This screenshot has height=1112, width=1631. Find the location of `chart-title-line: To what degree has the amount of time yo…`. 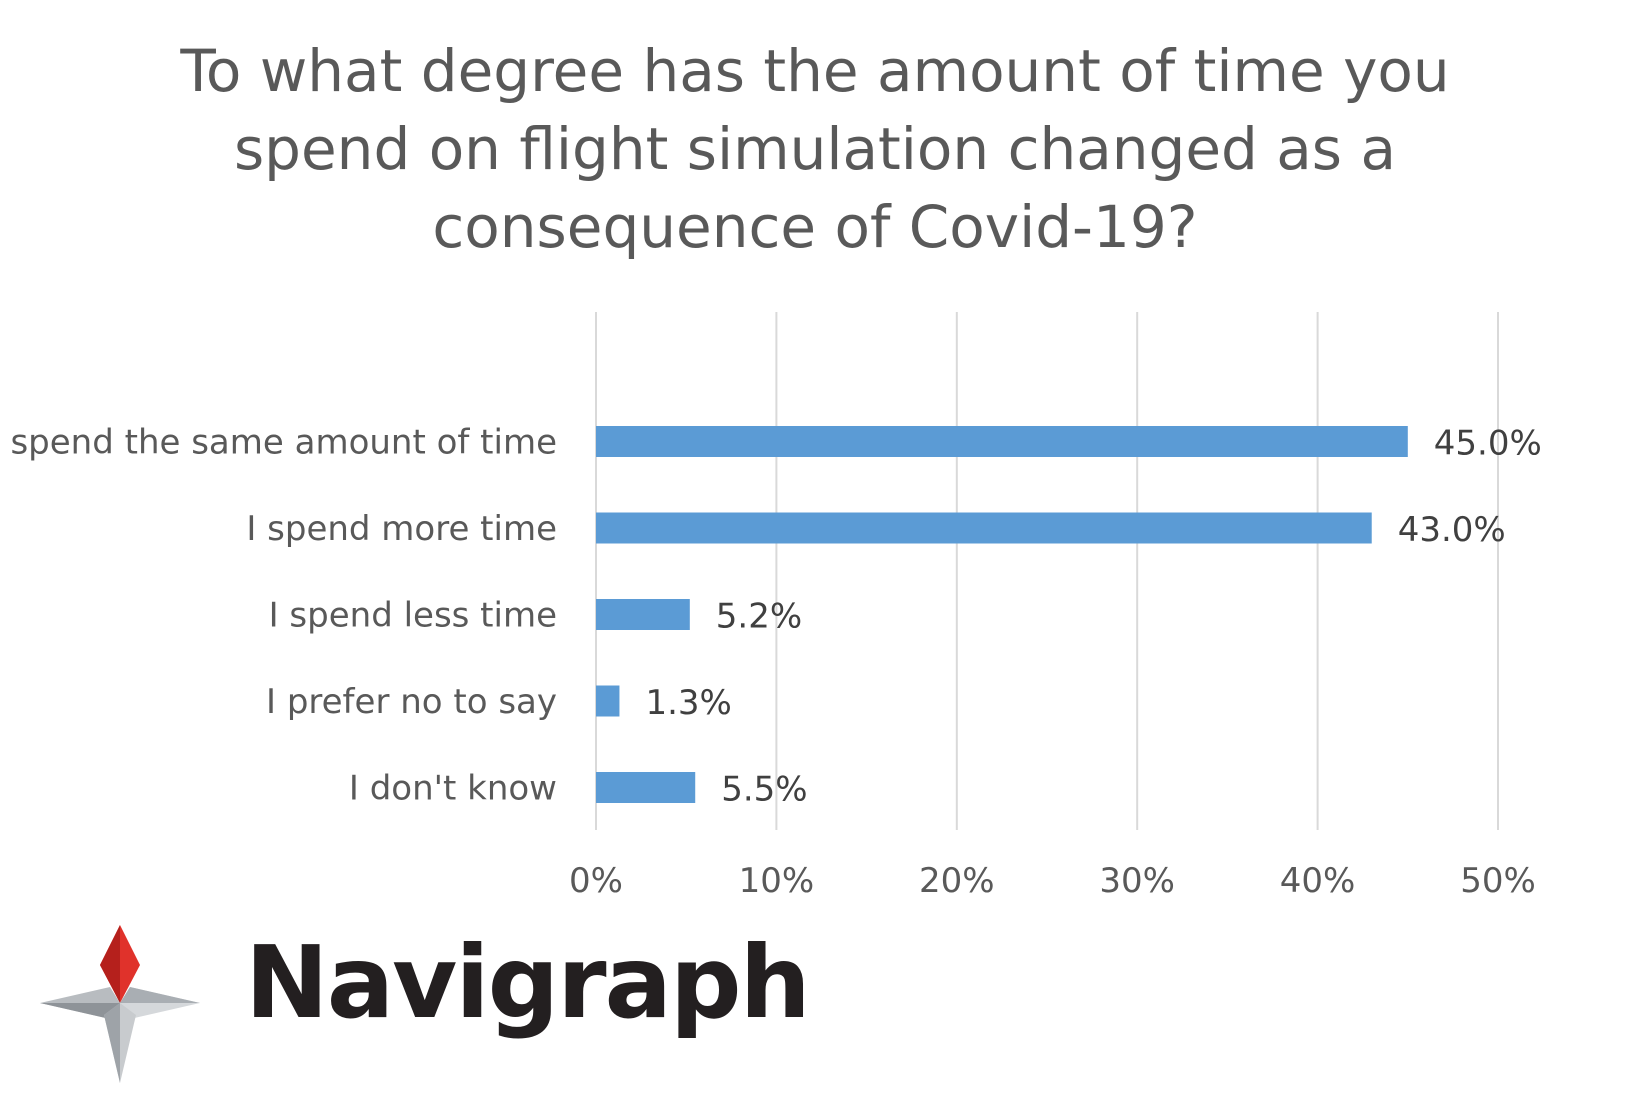

chart-title-line: To what degree has the amount of time yo… is located at coordinates (815, 71).